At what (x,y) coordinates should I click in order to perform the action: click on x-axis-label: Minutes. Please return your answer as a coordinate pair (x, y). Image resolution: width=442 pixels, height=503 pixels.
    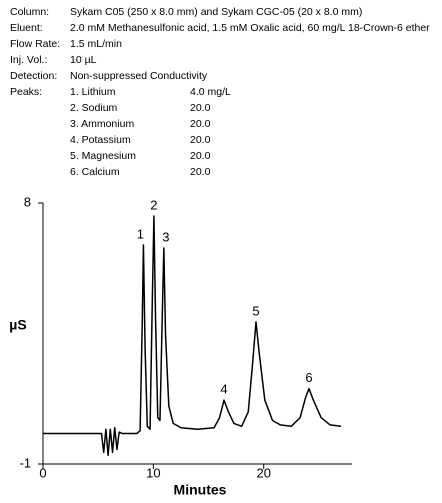
    Looking at the image, I should click on (200, 490).